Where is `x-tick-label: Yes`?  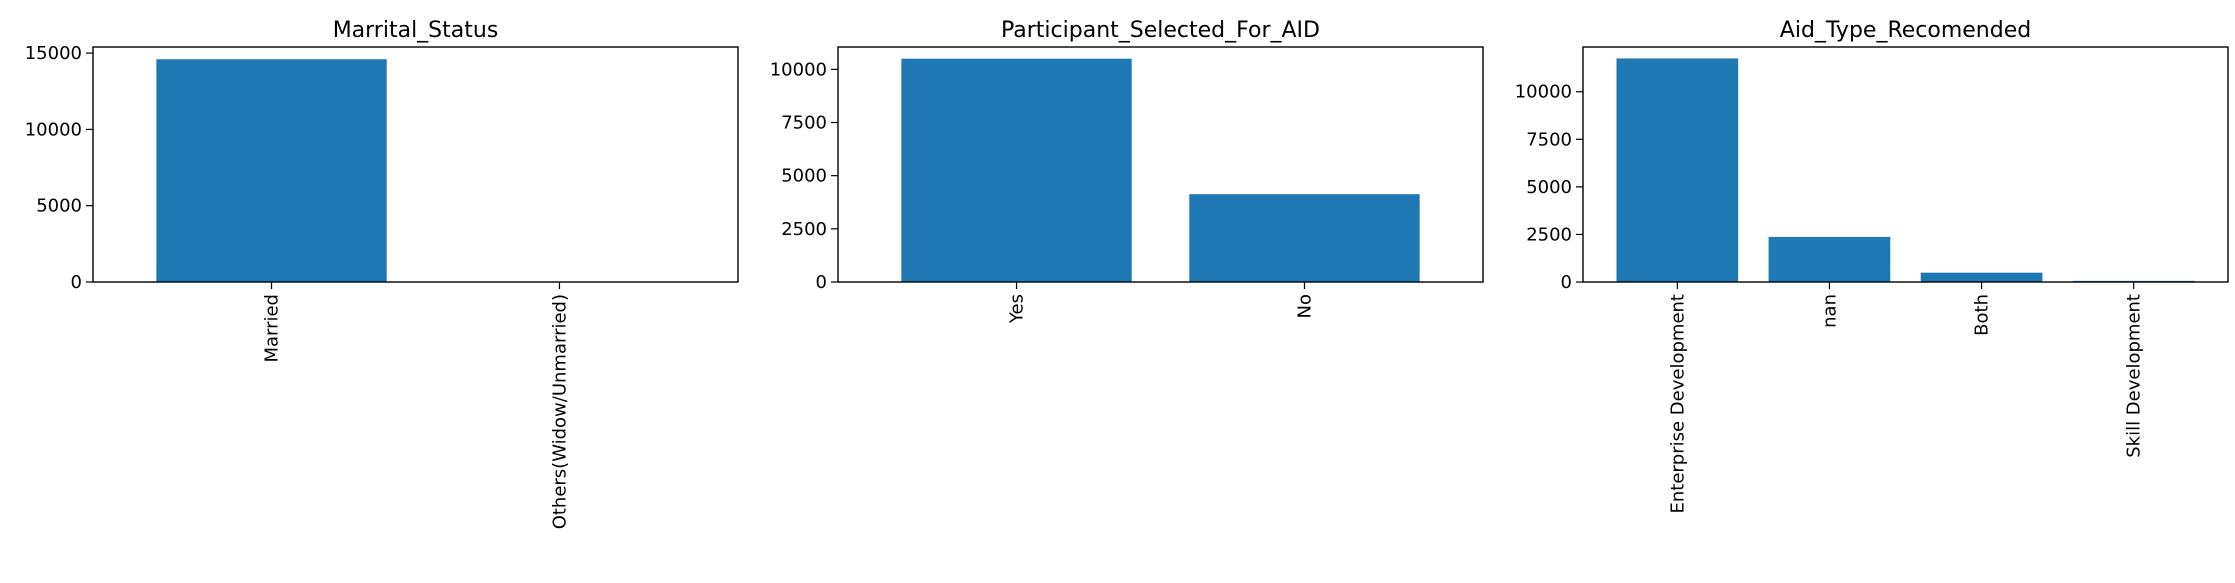
x-tick-label: Yes is located at coordinates (1017, 309).